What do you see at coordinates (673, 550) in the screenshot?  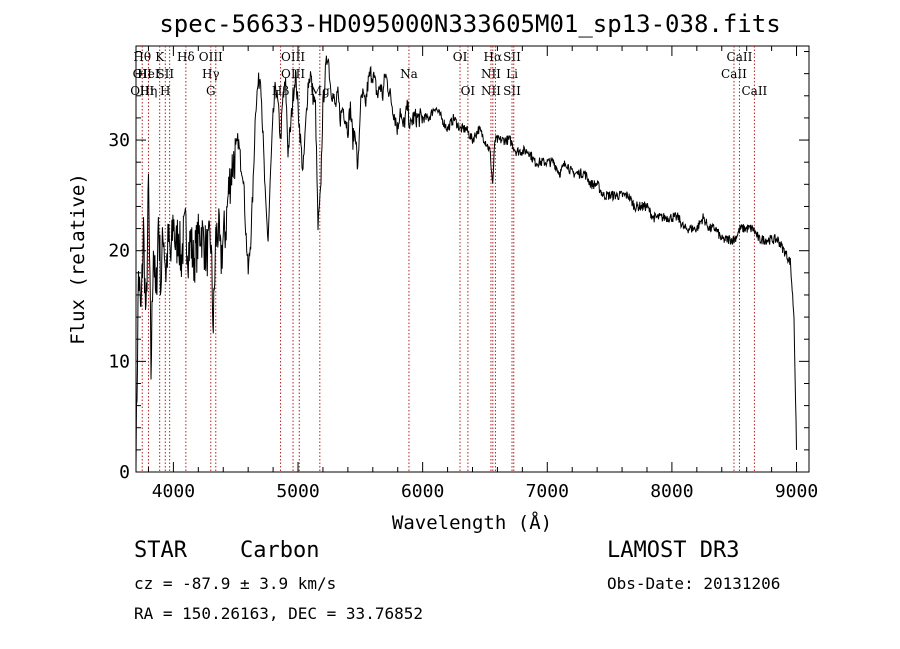 I see `survey-name: LAMOST DR3` at bounding box center [673, 550].